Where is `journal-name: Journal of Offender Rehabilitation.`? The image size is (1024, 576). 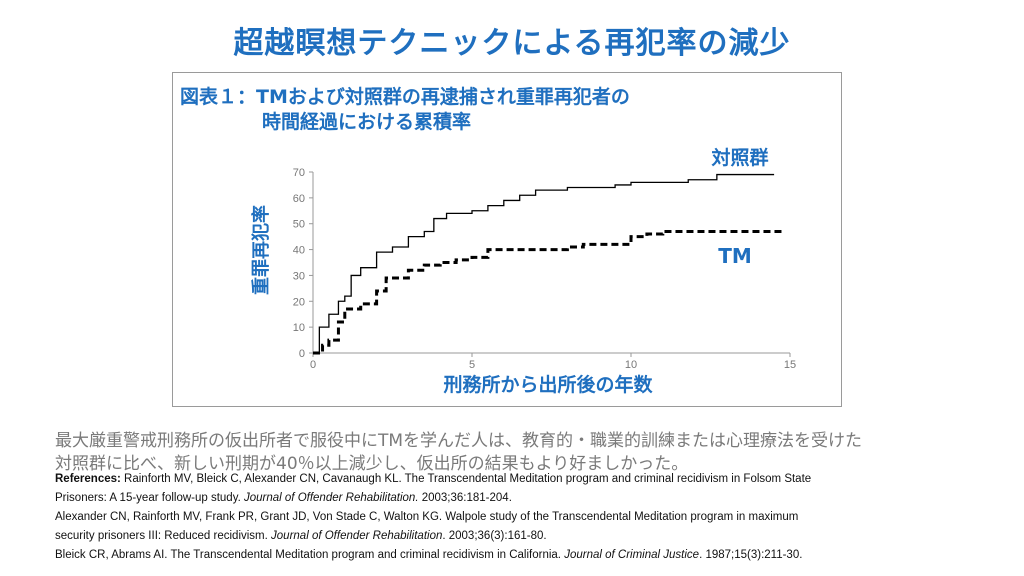
journal-name: Journal of Offender Rehabilitation. is located at coordinates (331, 498).